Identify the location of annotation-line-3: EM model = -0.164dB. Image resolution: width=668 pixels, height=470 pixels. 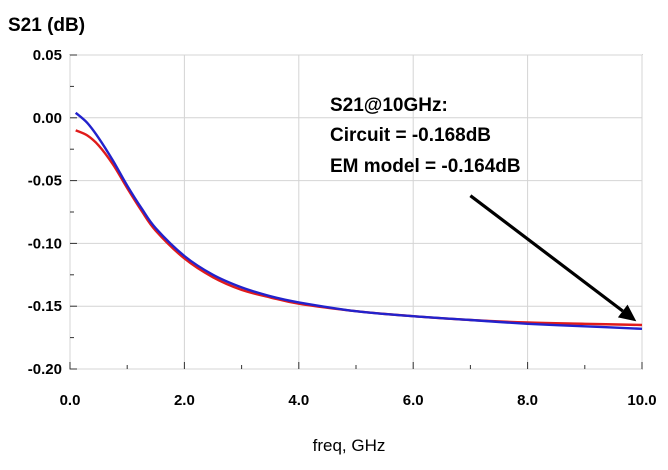
(425, 166).